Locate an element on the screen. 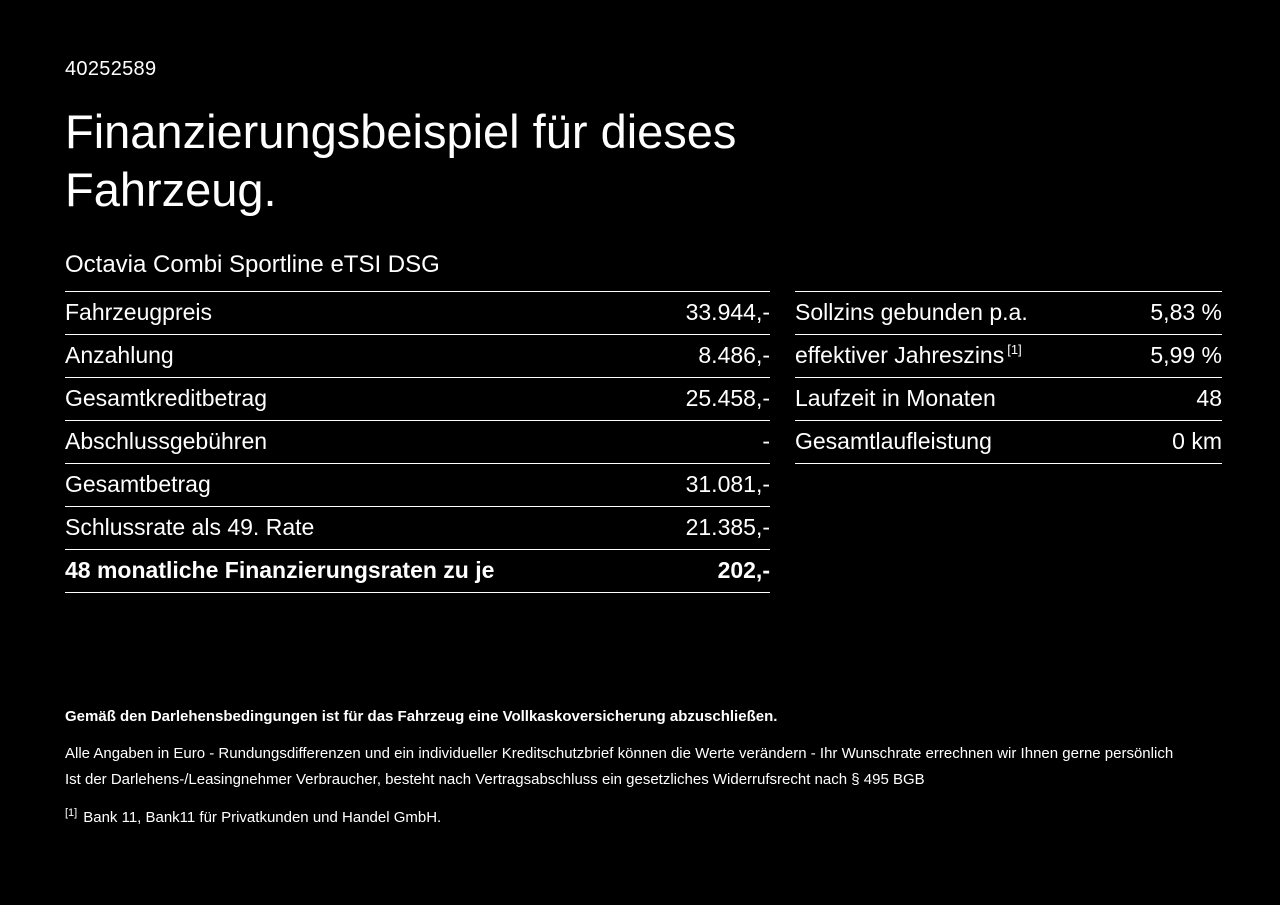 The width and height of the screenshot is (1280, 905). table-row: Sollzins gebunden p.a. 5,83 % is located at coordinates (1008, 313).